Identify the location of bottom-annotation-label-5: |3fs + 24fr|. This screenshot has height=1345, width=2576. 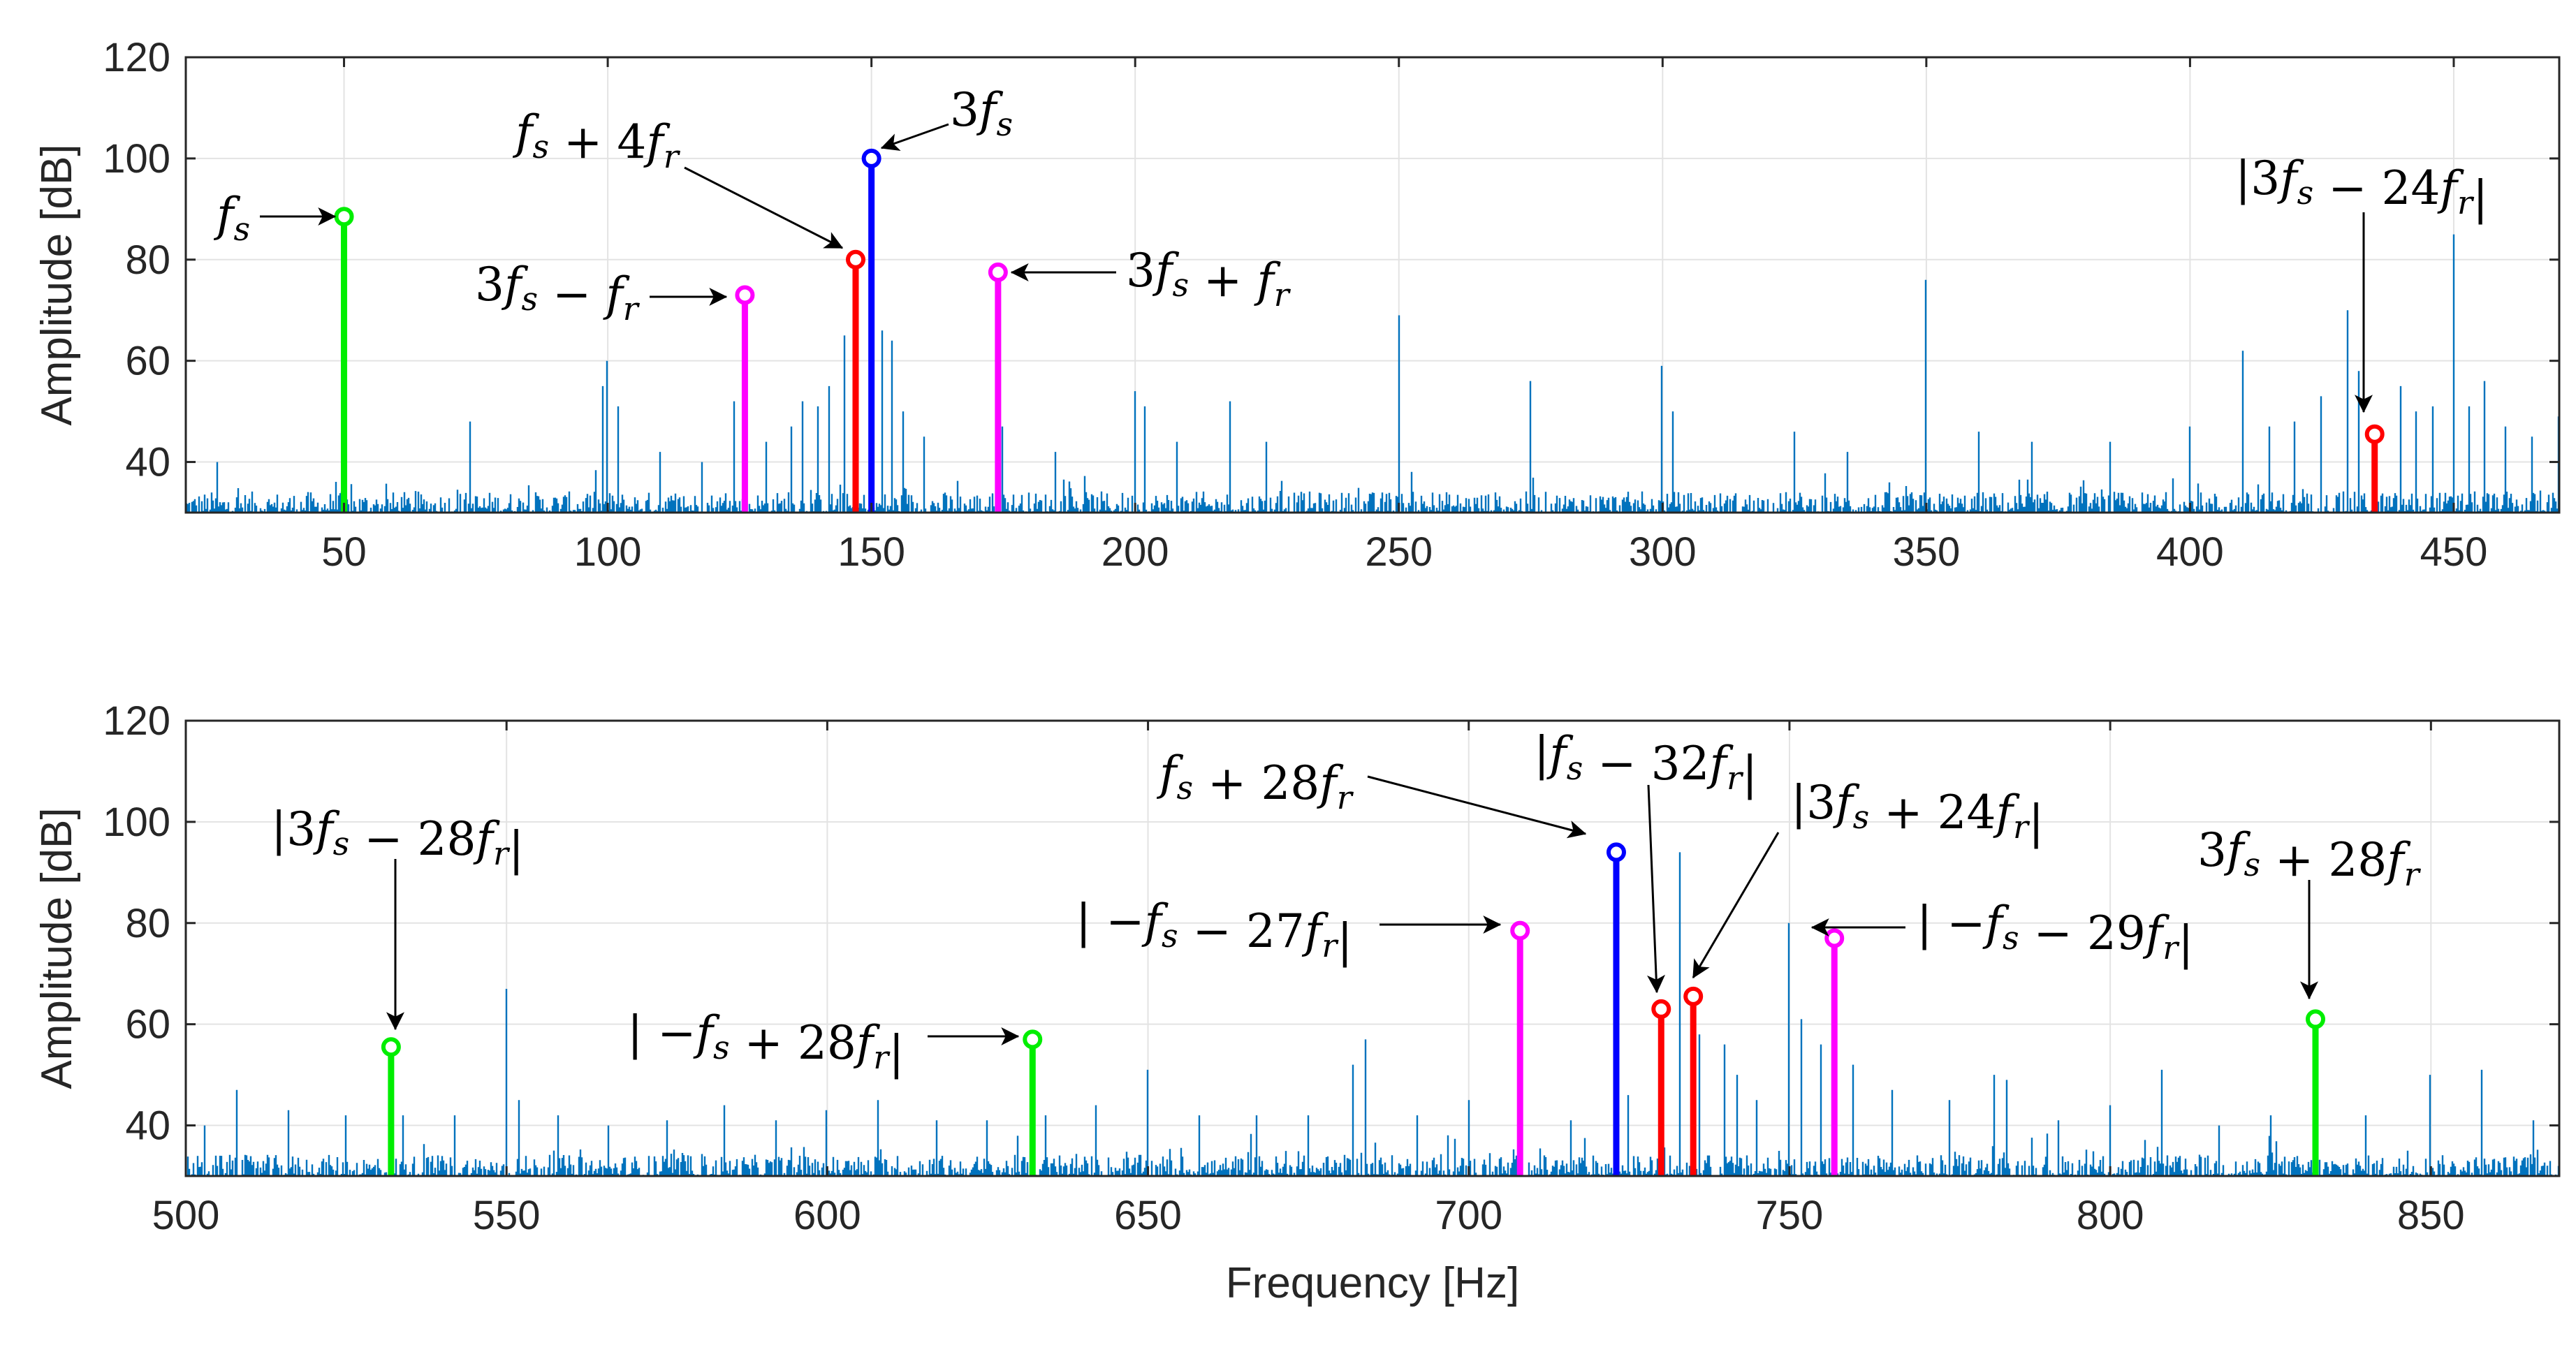
(1918, 812).